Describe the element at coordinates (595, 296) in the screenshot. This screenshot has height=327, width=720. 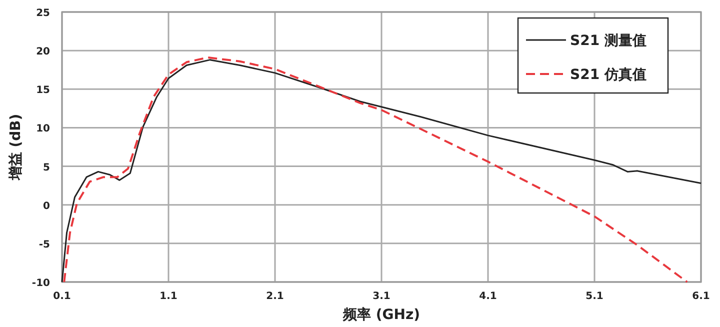
I see `x-tick-label: 5.1` at that location.